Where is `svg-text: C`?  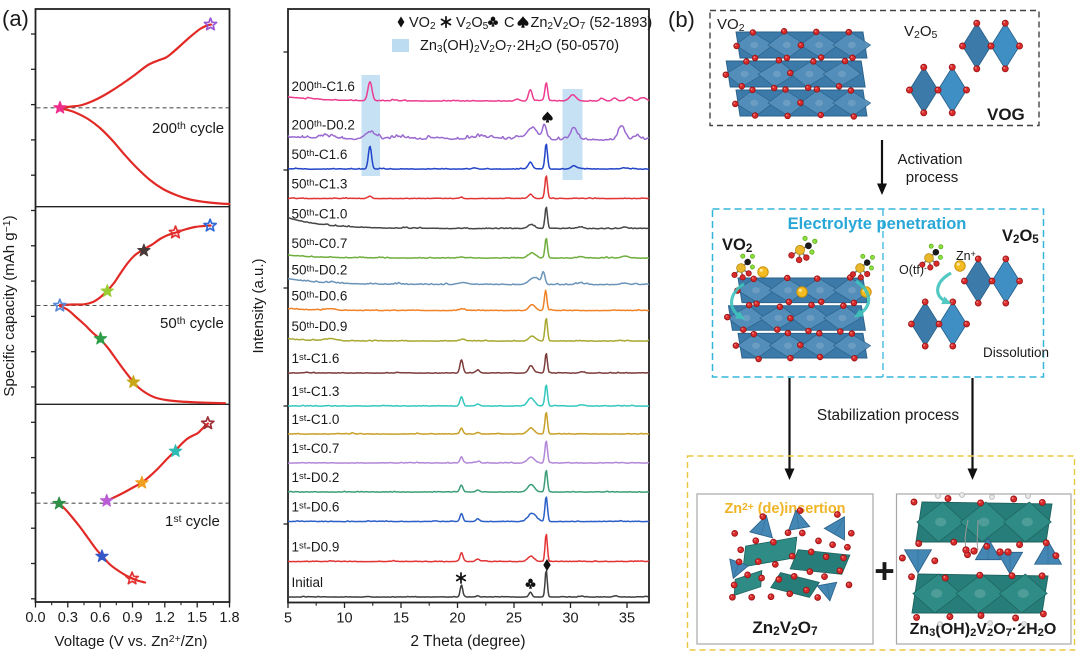
svg-text: C is located at coordinates (509, 23).